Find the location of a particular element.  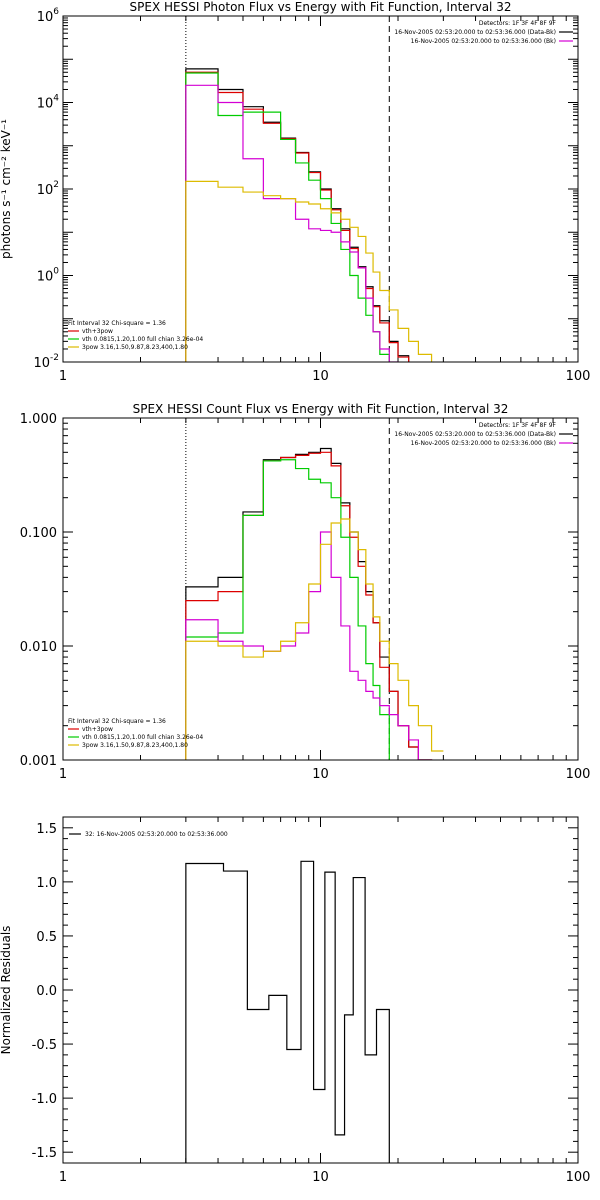

y-axis-label: photons s⁻¹ cm⁻² keV⁻¹ is located at coordinates (6, 189).